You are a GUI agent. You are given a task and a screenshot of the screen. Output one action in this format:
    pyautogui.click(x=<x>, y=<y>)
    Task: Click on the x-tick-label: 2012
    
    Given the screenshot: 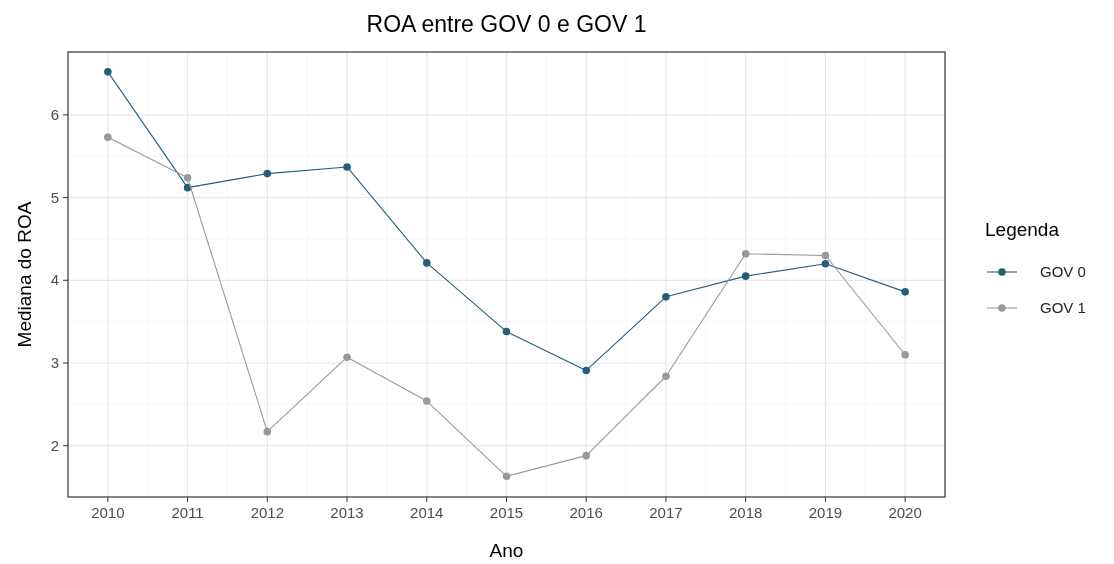 What is the action you would take?
    pyautogui.click(x=267, y=512)
    